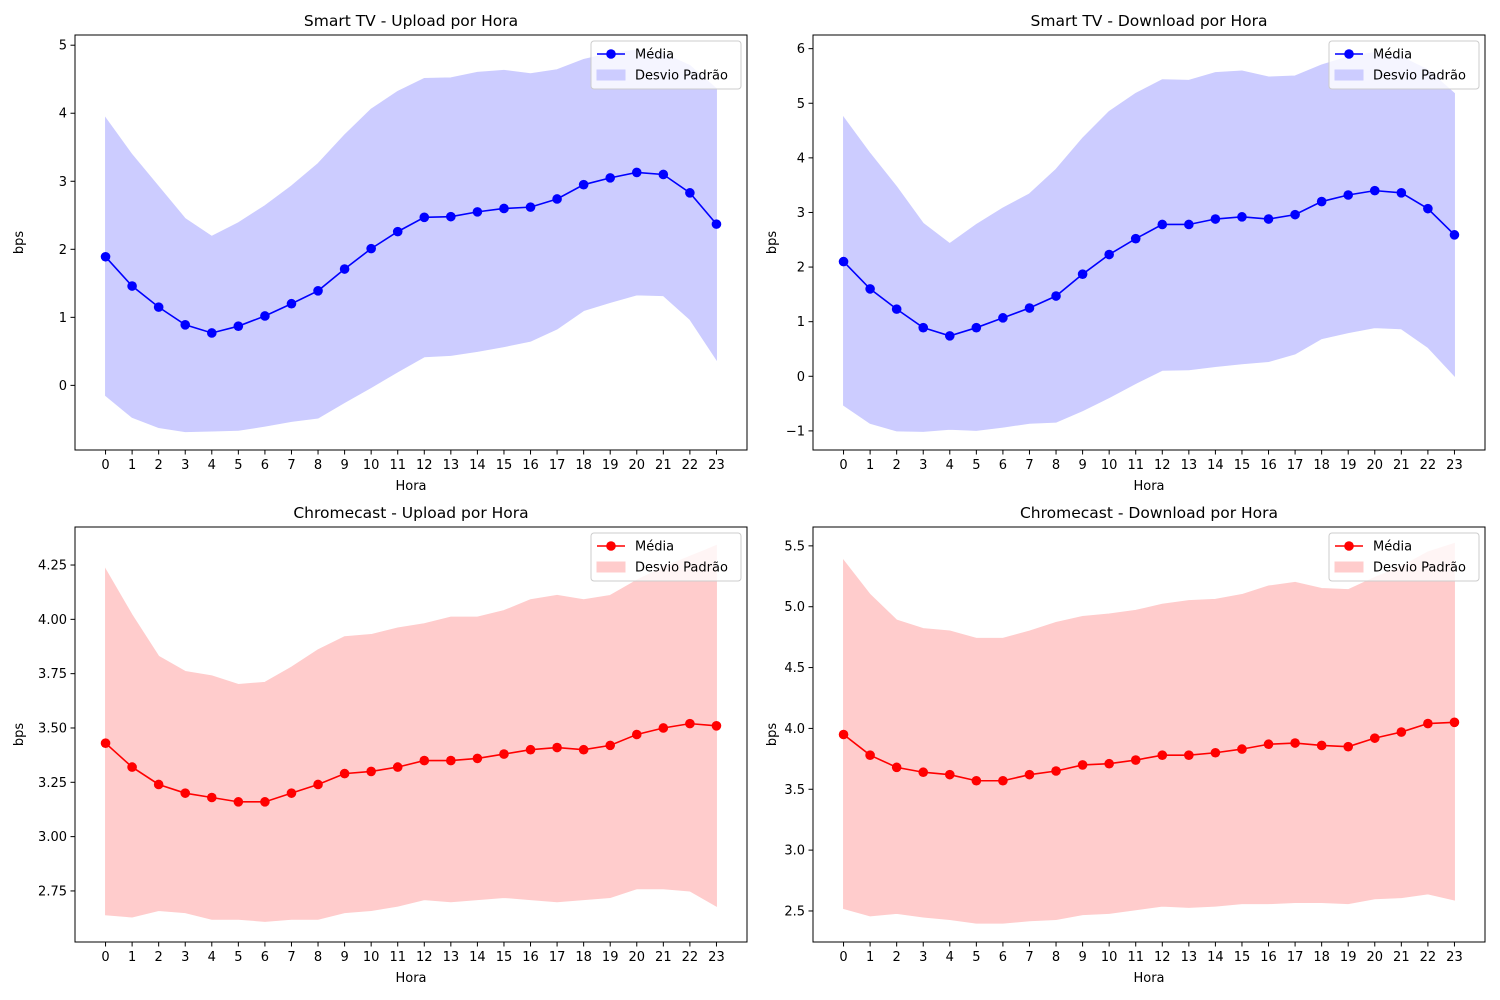 The height and width of the screenshot is (1000, 1500). What do you see at coordinates (1348, 957) in the screenshot?
I see `chromecast-download-x-tick-label: 19` at bounding box center [1348, 957].